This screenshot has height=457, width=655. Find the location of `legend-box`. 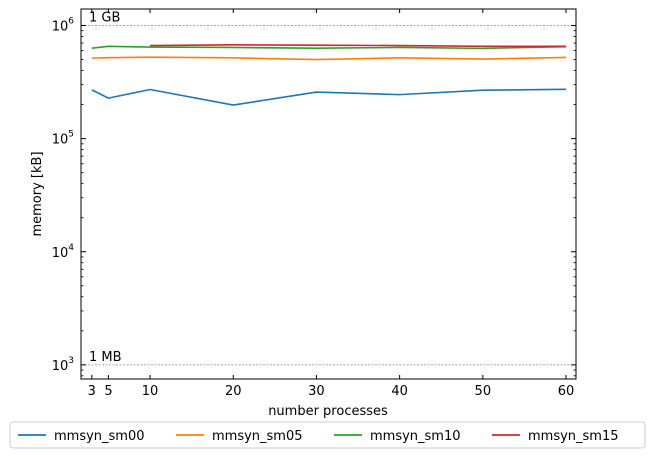

legend-box is located at coordinates (327, 435).